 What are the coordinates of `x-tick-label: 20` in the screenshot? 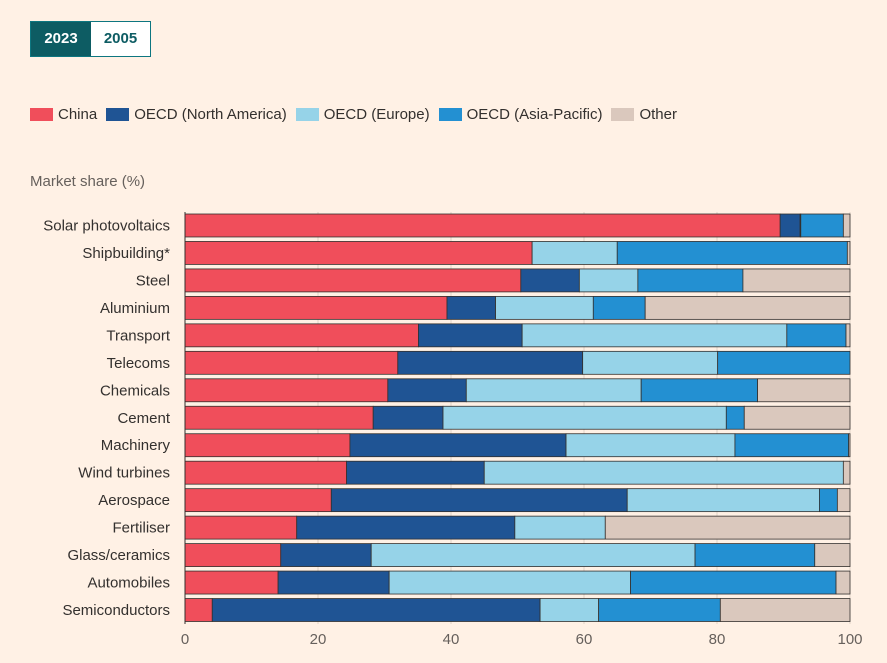 It's located at (318, 639).